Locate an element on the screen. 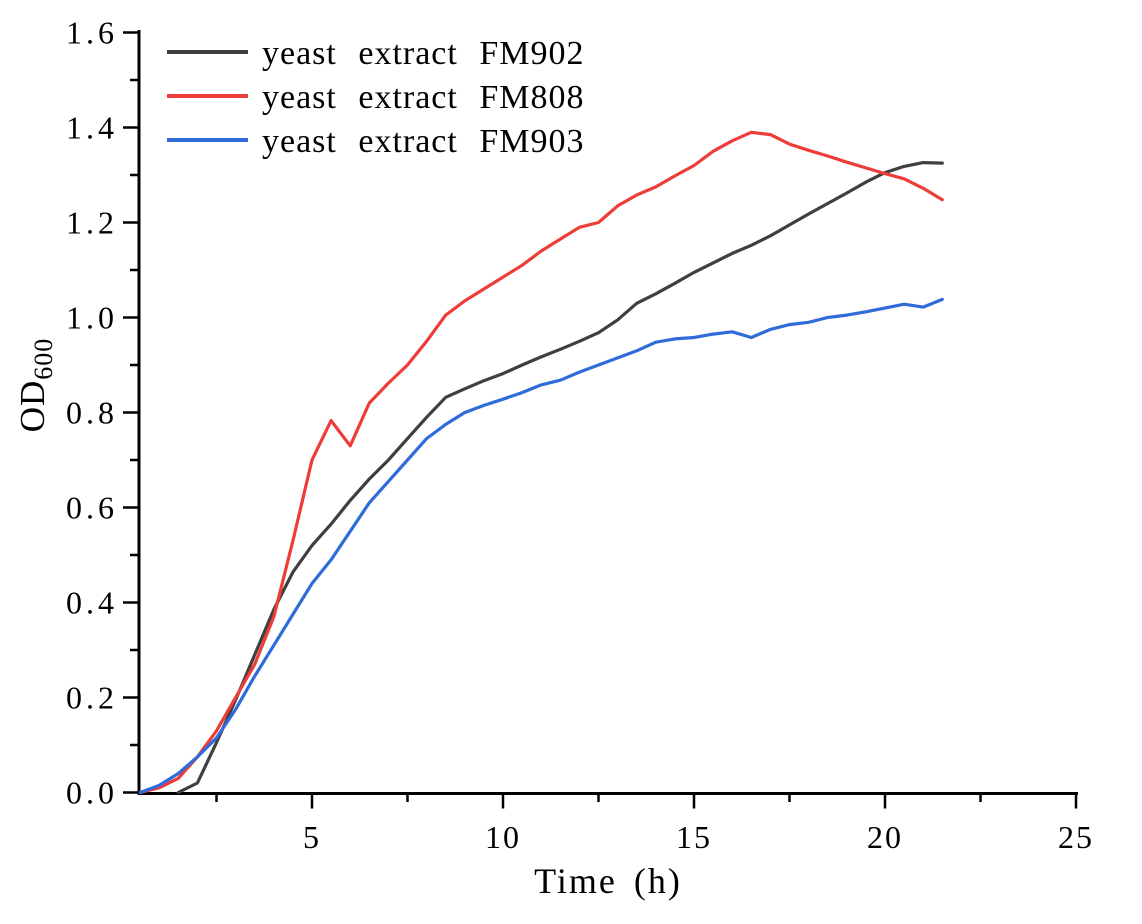 The image size is (1142, 924). y-tick-label: 0.6 is located at coordinates (92, 508).